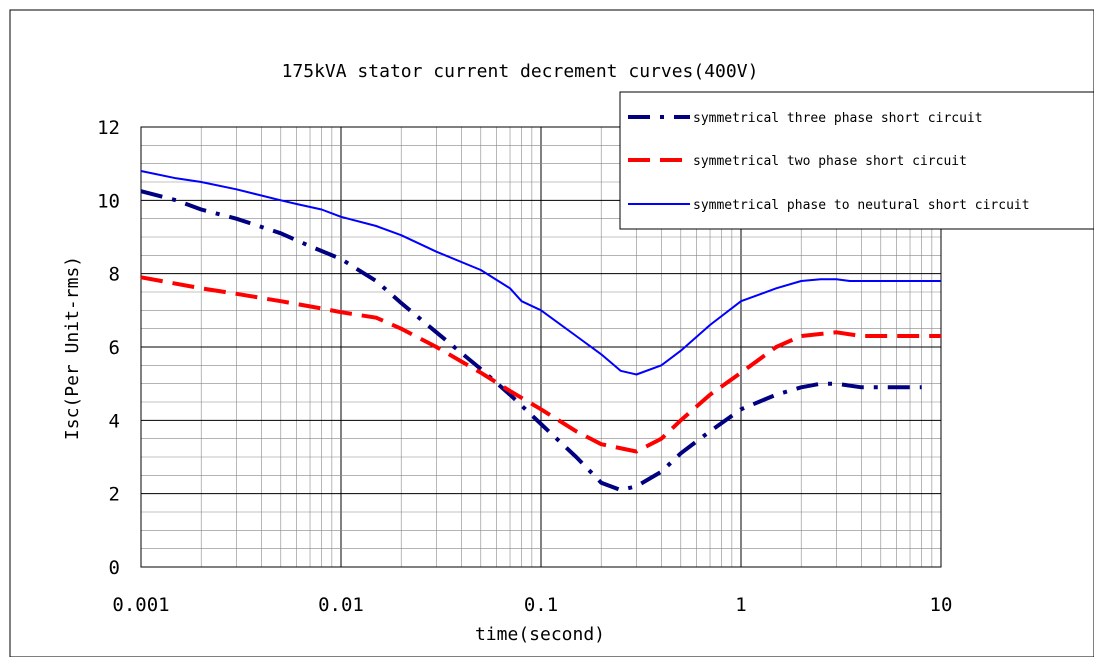 The image size is (1094, 657). What do you see at coordinates (114, 495) in the screenshot?
I see `y-tick-label: 2` at bounding box center [114, 495].